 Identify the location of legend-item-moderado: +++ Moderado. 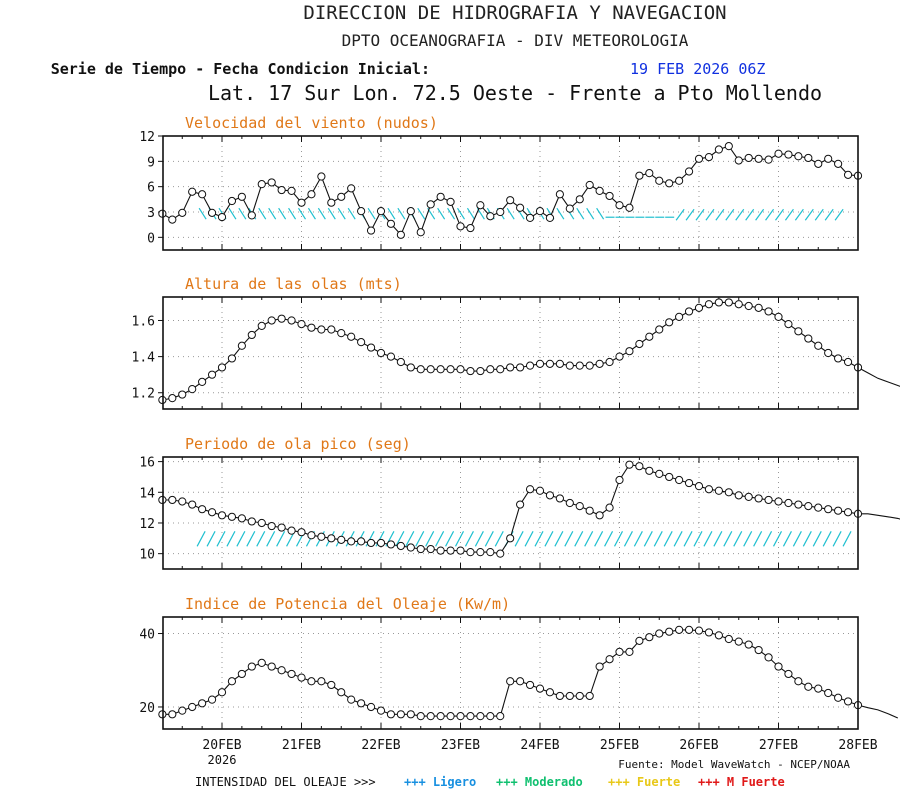
(539, 782).